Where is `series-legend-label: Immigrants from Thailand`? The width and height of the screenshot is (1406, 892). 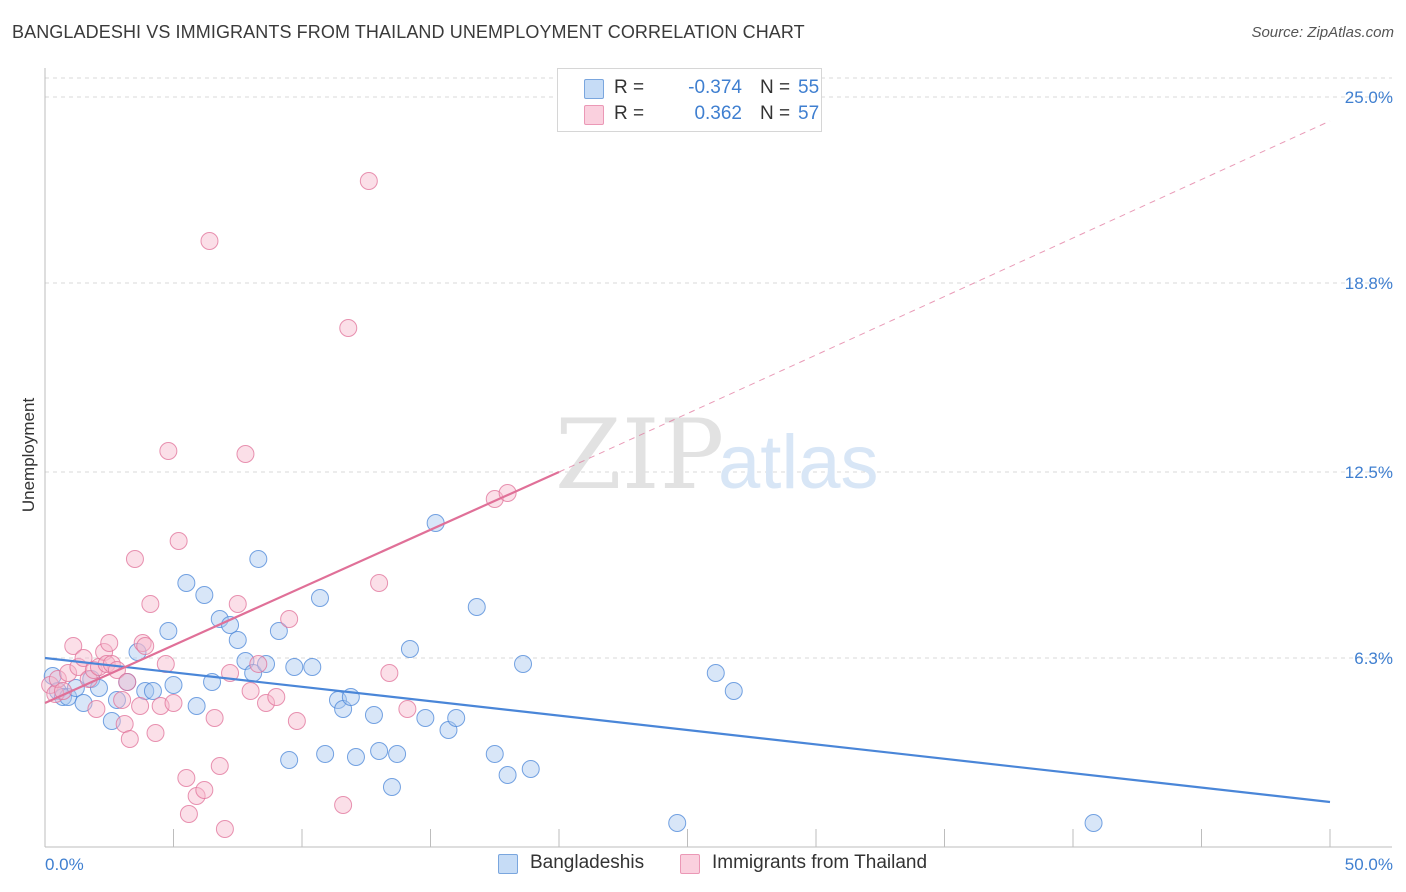
series-legend-label: Immigrants from Thailand is located at coordinates (820, 862).